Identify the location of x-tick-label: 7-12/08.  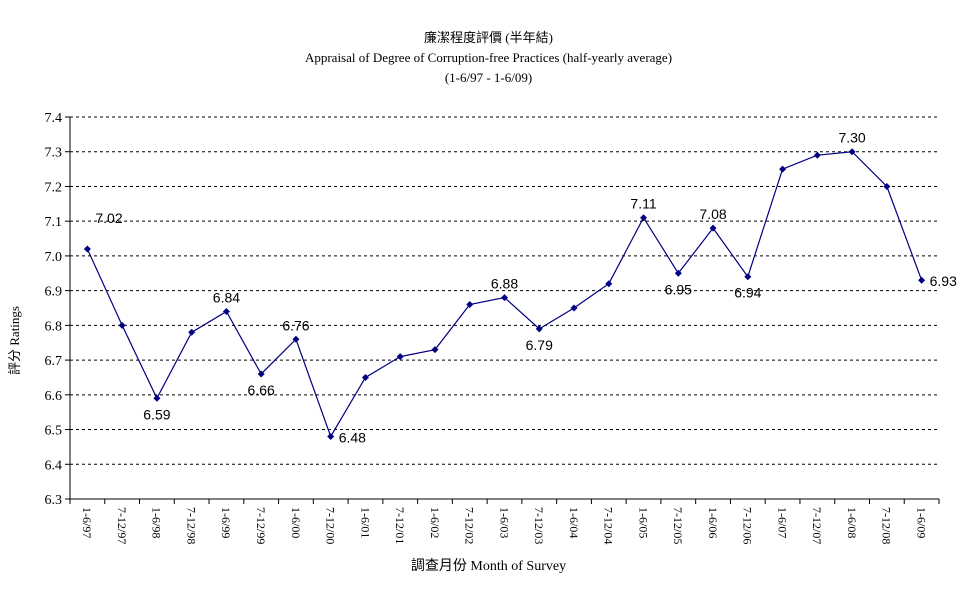
(887, 525).